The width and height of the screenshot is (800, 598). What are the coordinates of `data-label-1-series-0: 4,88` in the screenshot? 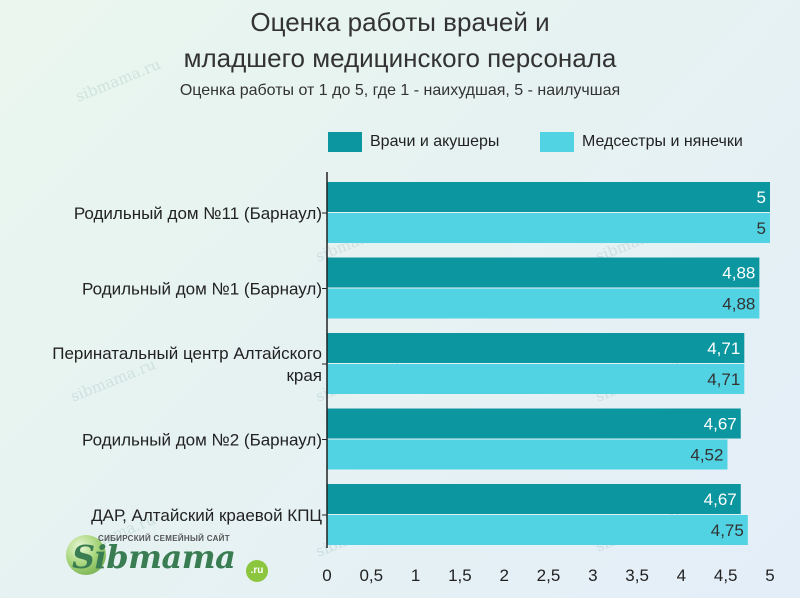 It's located at (738, 273).